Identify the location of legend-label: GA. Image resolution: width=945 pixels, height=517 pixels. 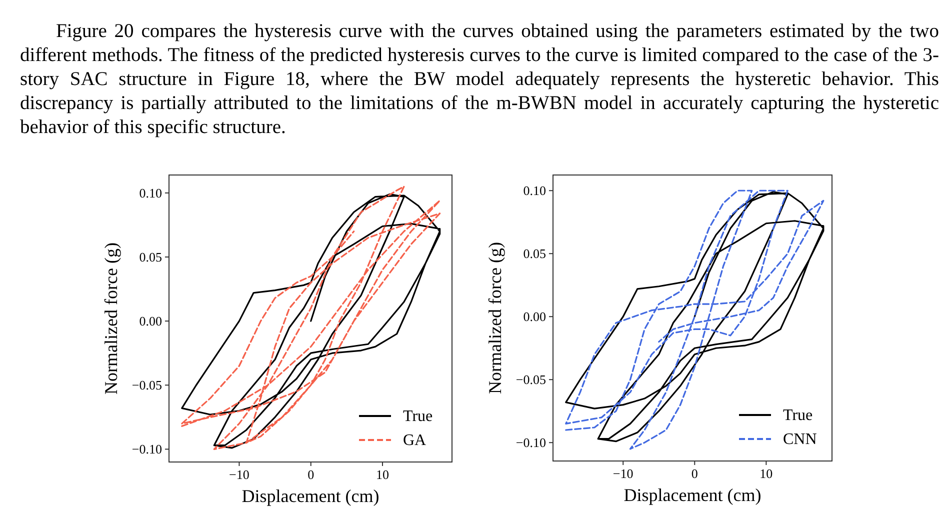
(415, 440).